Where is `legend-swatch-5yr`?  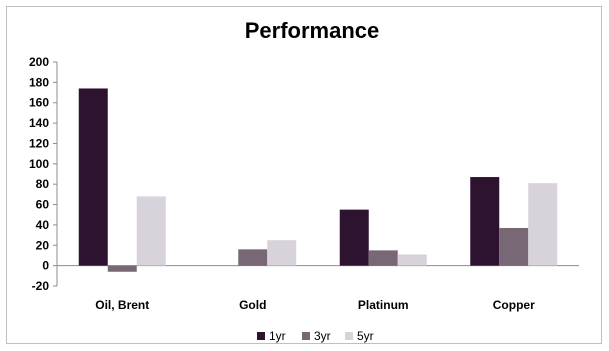 legend-swatch-5yr is located at coordinates (349, 336).